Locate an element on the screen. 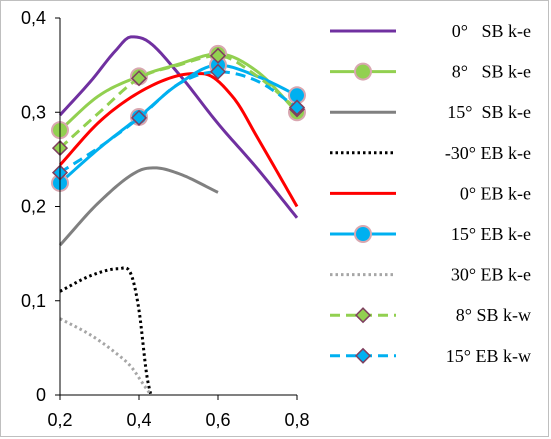 This screenshot has width=551, height=439. series-9-line is located at coordinates (178, 122).